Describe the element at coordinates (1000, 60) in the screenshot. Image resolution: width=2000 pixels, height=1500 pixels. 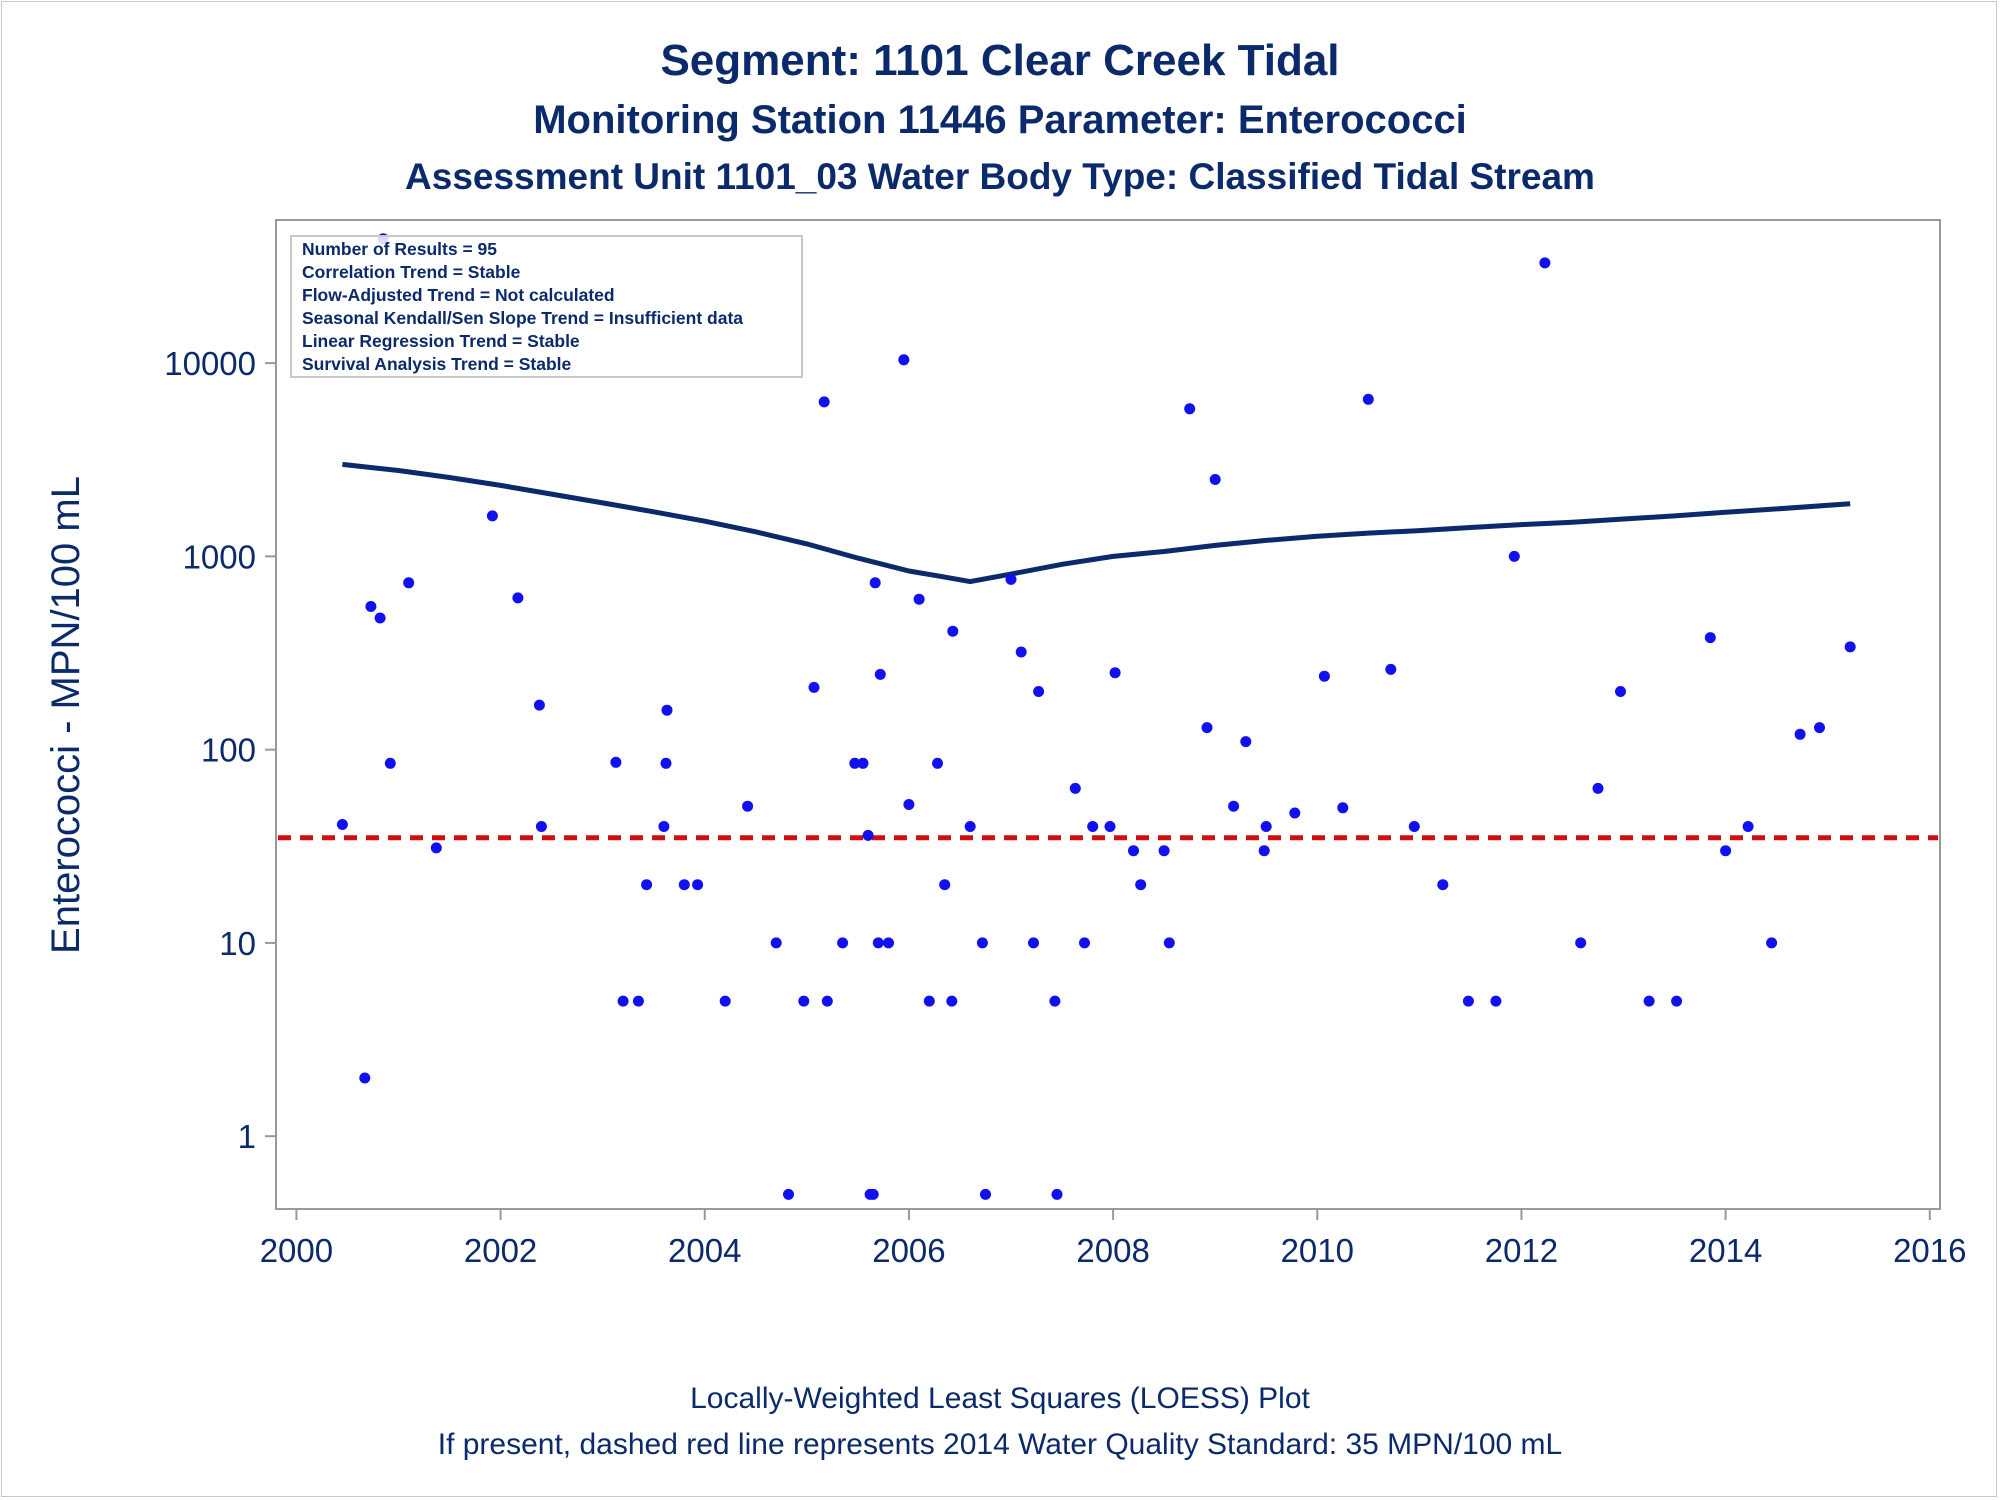
I see `chart-title: Segment: 1101 Clear Creek Tidal` at that location.